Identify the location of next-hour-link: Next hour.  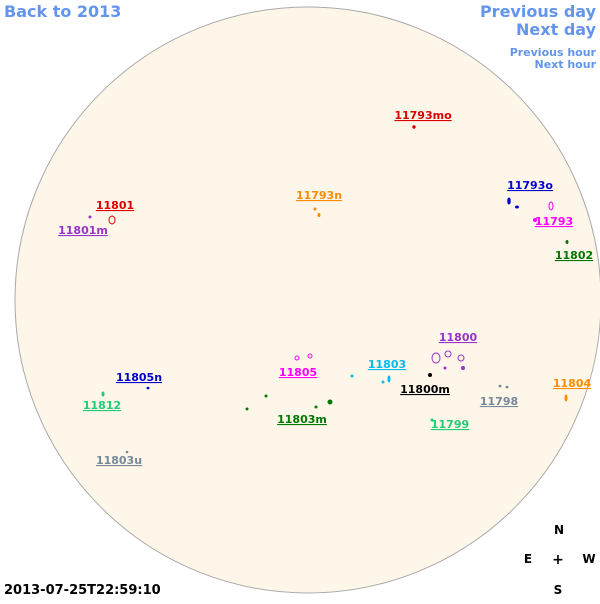
(566, 64).